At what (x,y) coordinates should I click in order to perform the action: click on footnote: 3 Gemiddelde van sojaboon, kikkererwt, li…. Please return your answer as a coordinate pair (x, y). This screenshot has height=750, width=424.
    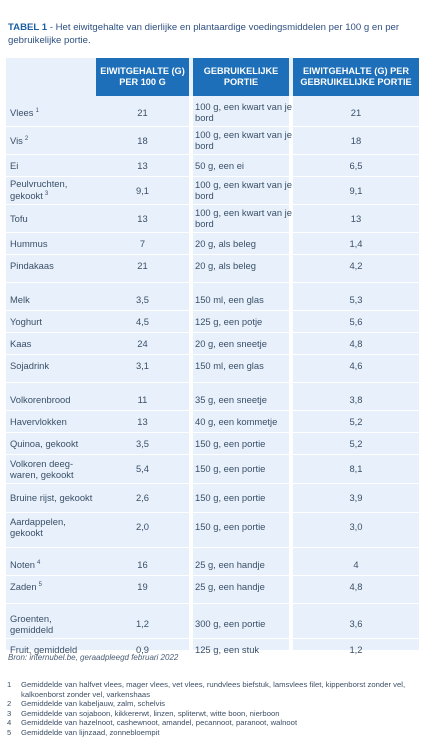
    Looking at the image, I should click on (212, 714).